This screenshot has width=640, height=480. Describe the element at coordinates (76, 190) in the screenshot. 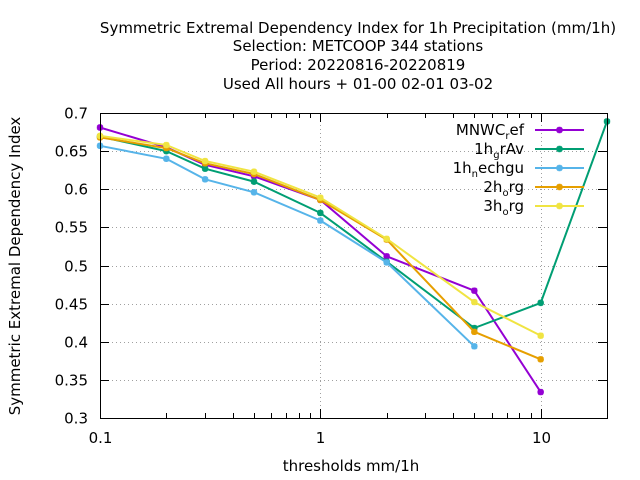

I see `y-tick-label: 0.6` at that location.